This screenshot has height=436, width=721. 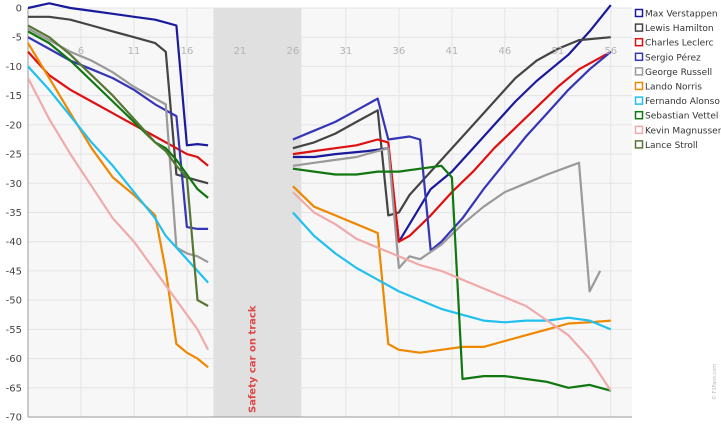 What do you see at coordinates (14, 67) in the screenshot?
I see `y-tick-label: -10` at bounding box center [14, 67].